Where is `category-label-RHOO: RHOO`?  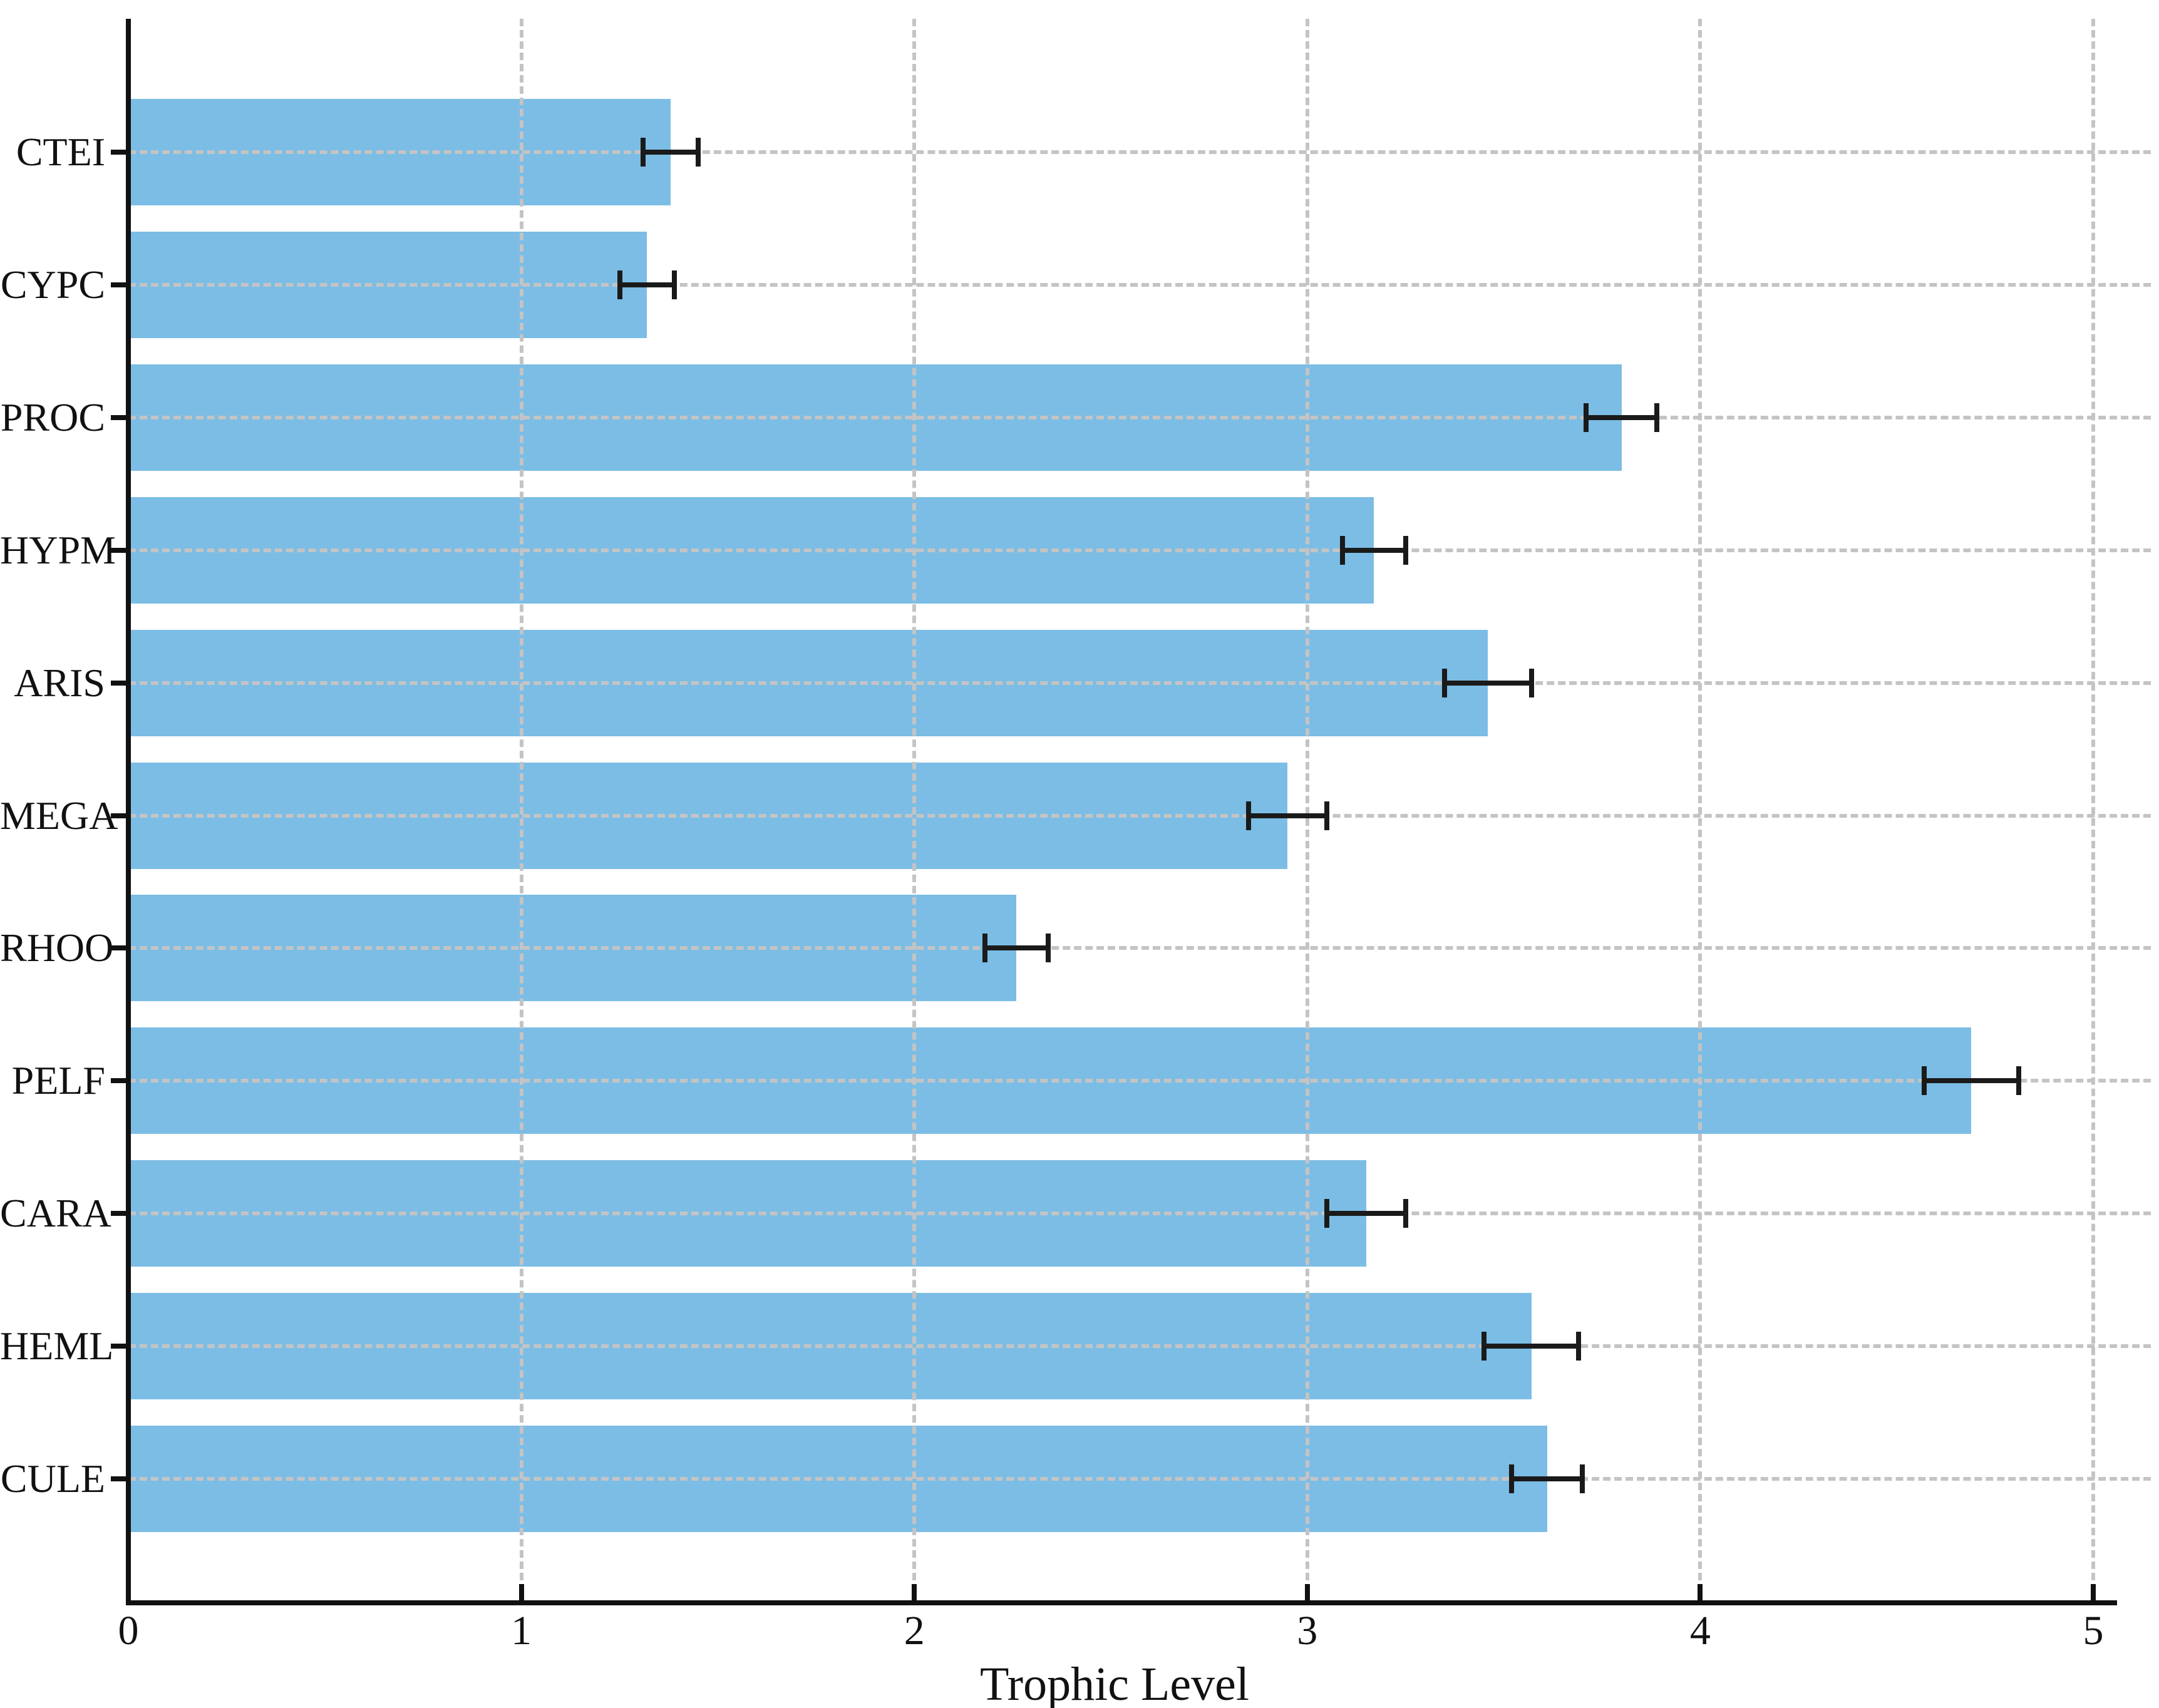
category-label-RHOO: RHOO is located at coordinates (57, 947).